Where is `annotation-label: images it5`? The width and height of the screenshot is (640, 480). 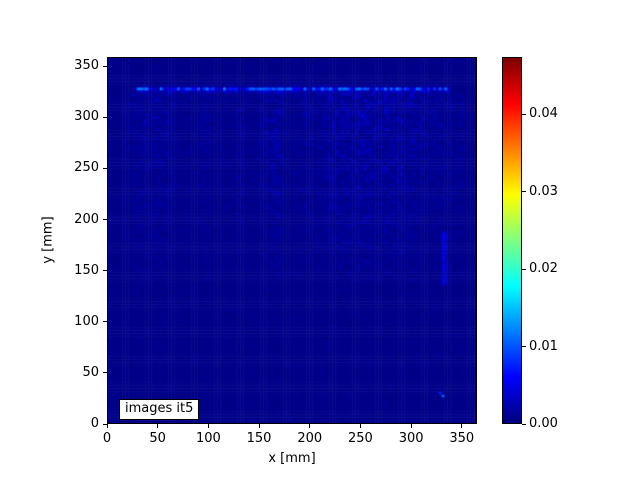
annotation-label: images it5 is located at coordinates (159, 408).